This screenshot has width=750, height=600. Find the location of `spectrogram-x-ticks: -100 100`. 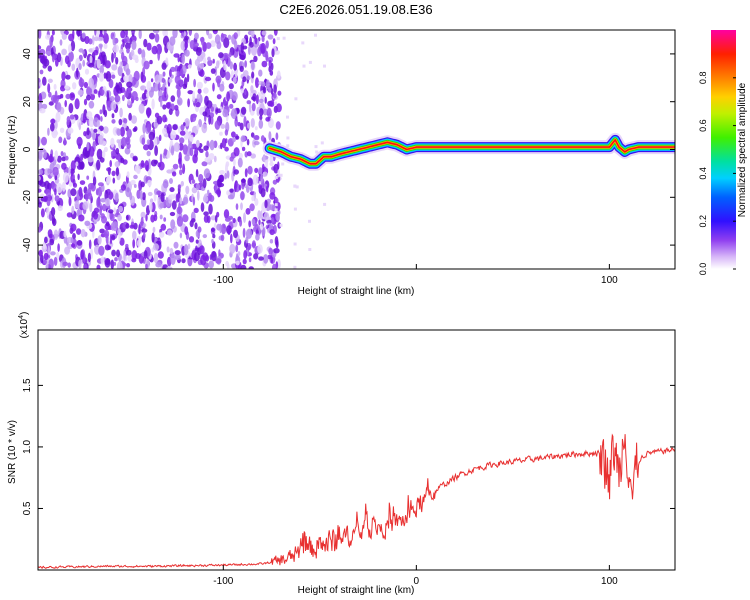

spectrogram-x-ticks: -100 100 is located at coordinates (415, 275).